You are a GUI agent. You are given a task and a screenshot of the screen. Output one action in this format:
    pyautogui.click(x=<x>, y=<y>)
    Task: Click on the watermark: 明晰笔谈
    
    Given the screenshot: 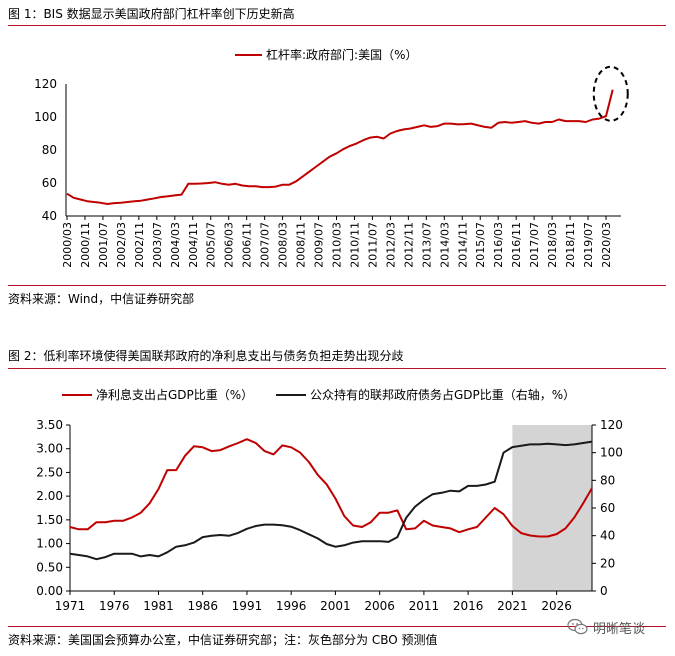 What is the action you would take?
    pyautogui.click(x=606, y=627)
    